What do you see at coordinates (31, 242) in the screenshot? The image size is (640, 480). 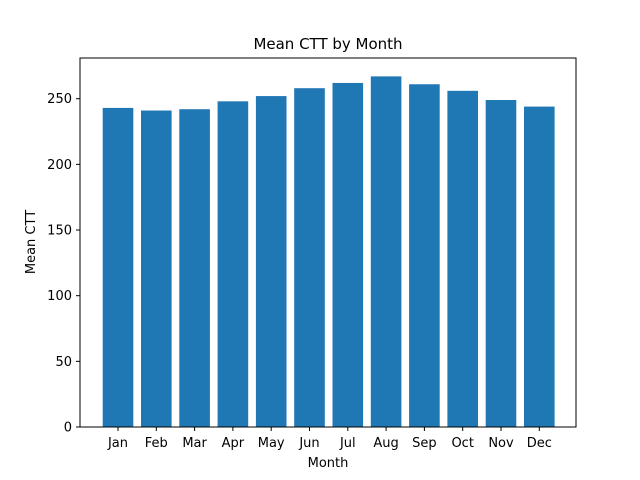 I see `y-axis-label: Mean CTT` at bounding box center [31, 242].